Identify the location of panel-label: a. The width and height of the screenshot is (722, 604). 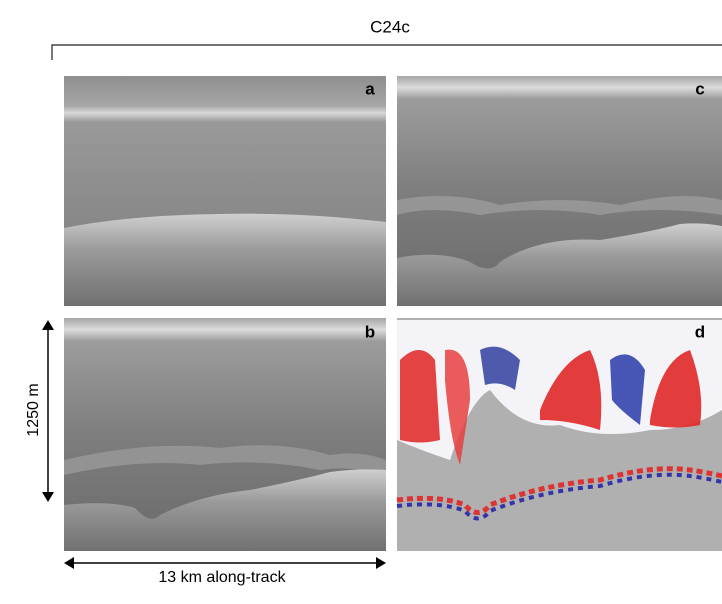
(370, 88).